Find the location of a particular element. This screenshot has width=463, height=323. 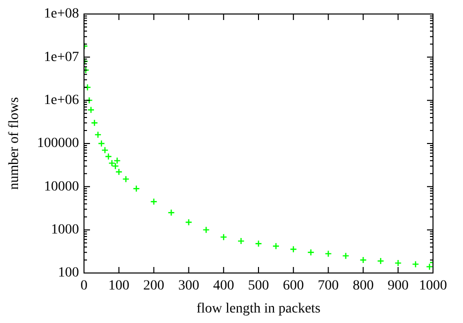

y-tick-label: 1e+07 is located at coordinates (61, 57).